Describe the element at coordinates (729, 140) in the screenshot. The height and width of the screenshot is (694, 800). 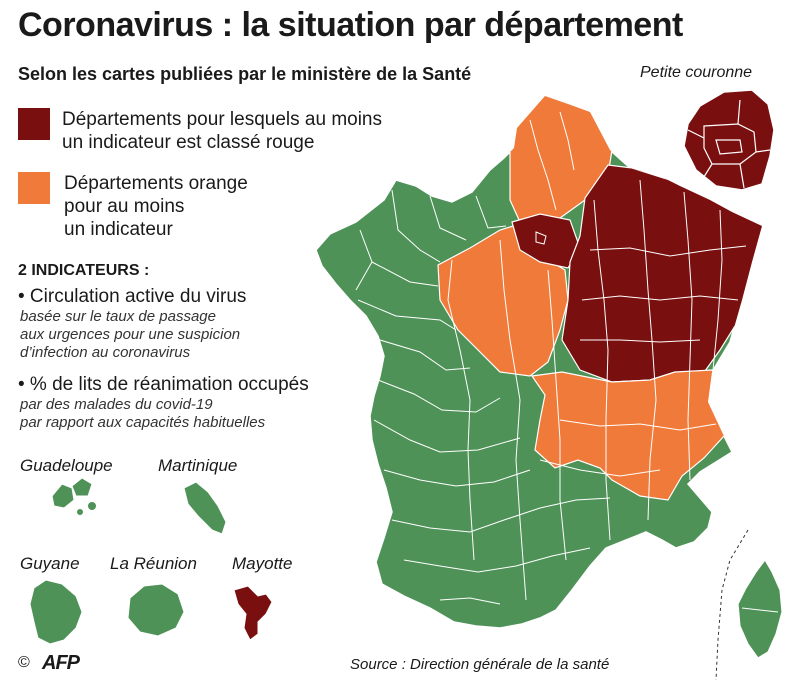
I see `petite-couronne-inset` at that location.